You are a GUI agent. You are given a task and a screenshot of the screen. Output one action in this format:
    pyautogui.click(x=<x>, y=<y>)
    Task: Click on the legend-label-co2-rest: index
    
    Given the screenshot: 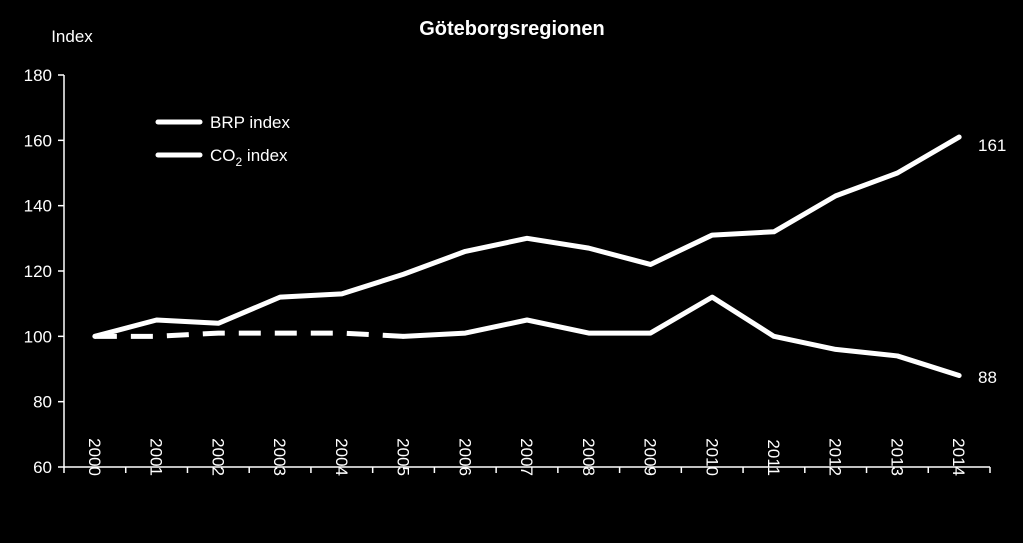 What is the action you would take?
    pyautogui.click(x=265, y=155)
    